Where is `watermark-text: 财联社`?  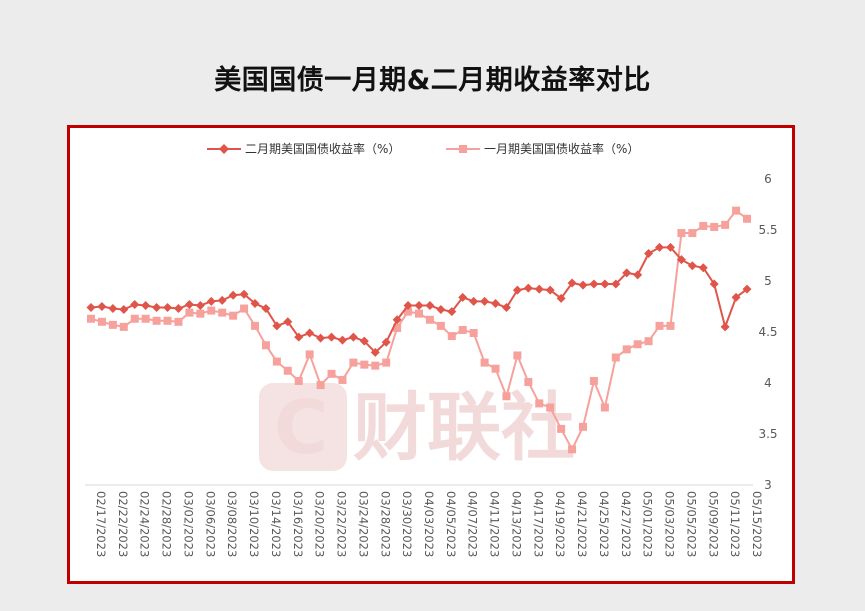 watermark-text: 财联社 is located at coordinates (464, 428).